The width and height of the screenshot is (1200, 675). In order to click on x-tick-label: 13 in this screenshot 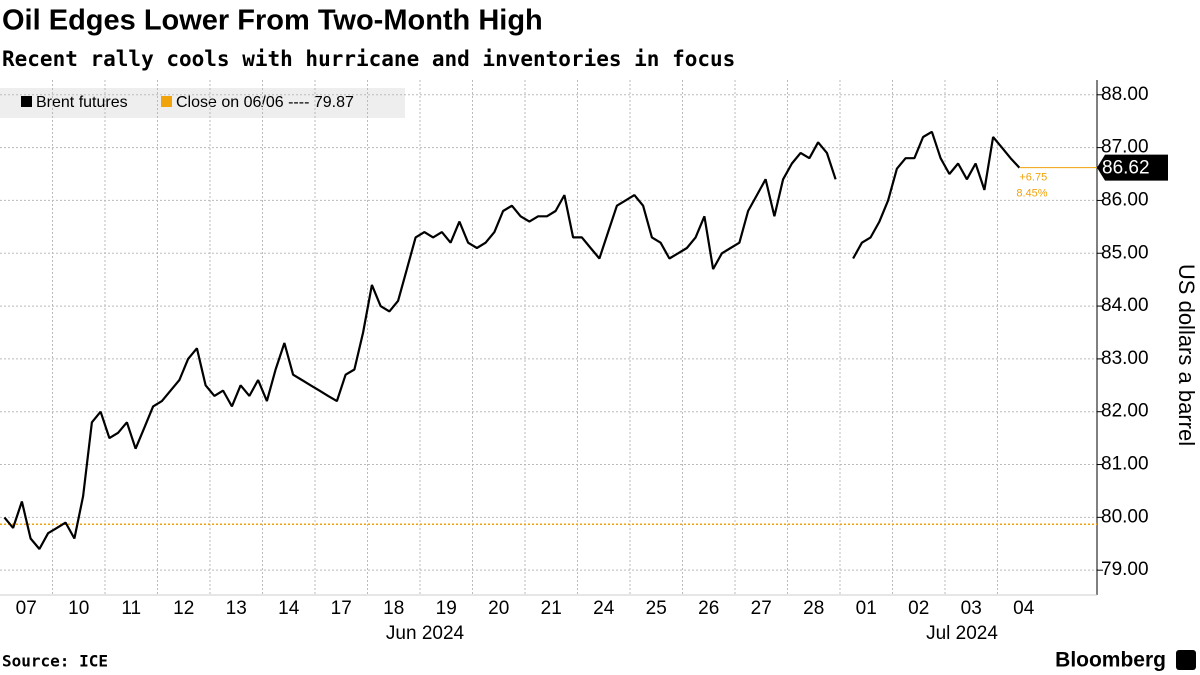, I will do `click(236, 608)`.